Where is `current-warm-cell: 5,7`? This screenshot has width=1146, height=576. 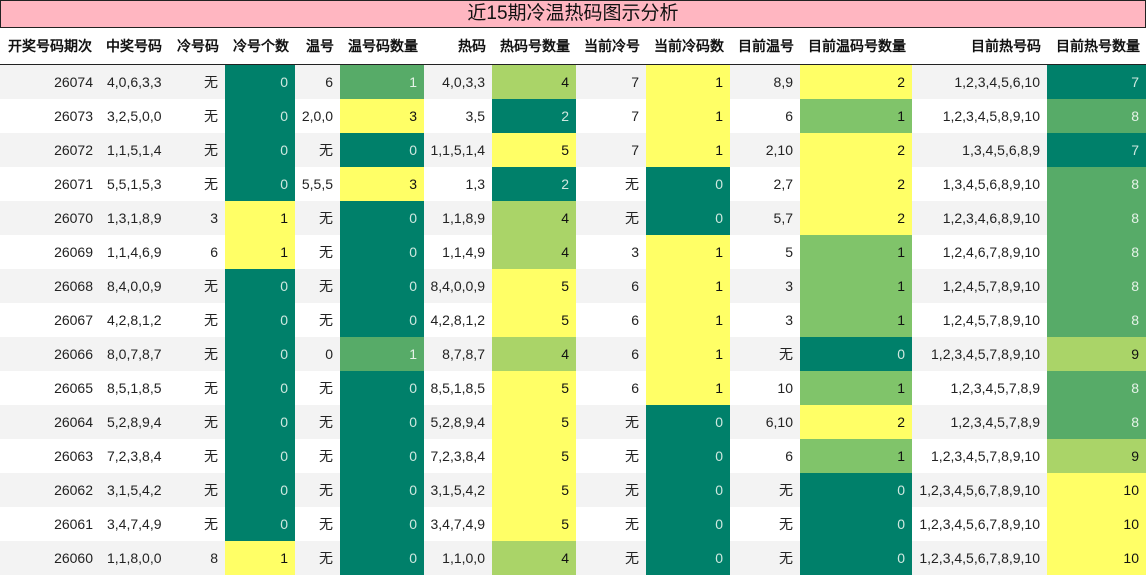
current-warm-cell: 5,7 is located at coordinates (765, 218).